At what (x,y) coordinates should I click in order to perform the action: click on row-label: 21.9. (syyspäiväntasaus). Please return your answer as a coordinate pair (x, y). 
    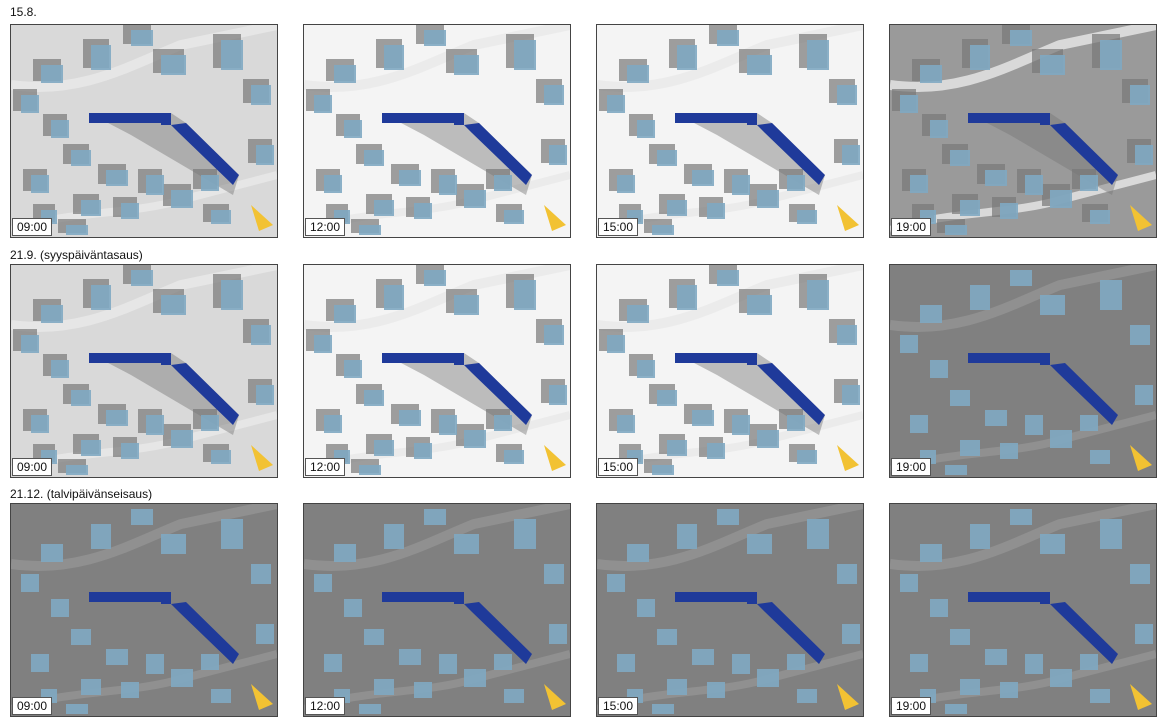
    Looking at the image, I should click on (76, 255).